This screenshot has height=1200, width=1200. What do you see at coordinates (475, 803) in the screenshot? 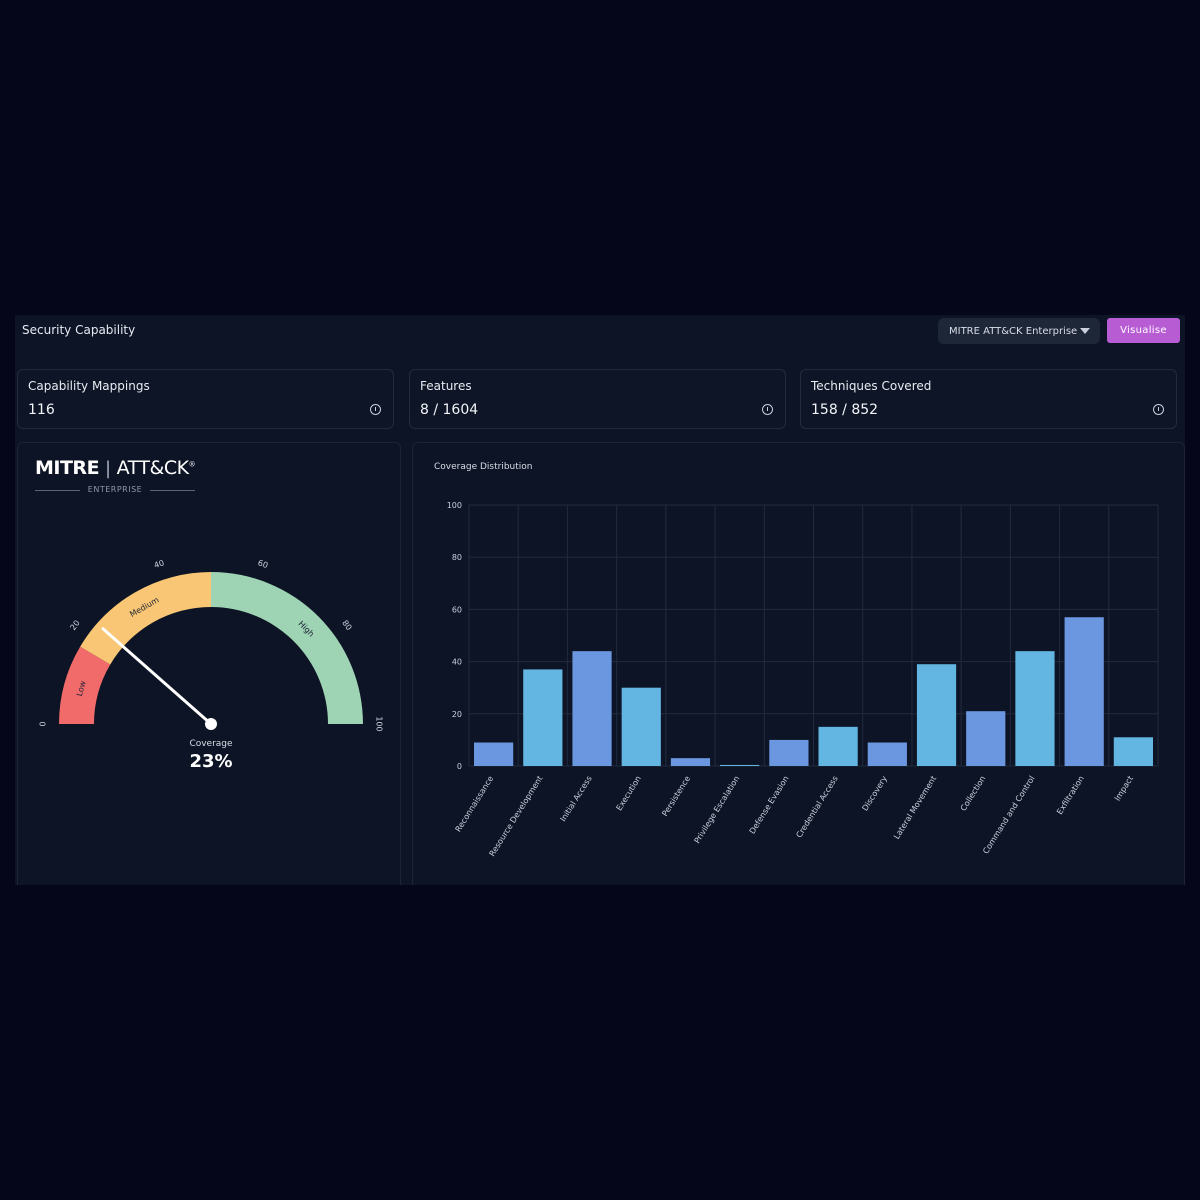
I see `x-tick-label: Reconnaissance` at bounding box center [475, 803].